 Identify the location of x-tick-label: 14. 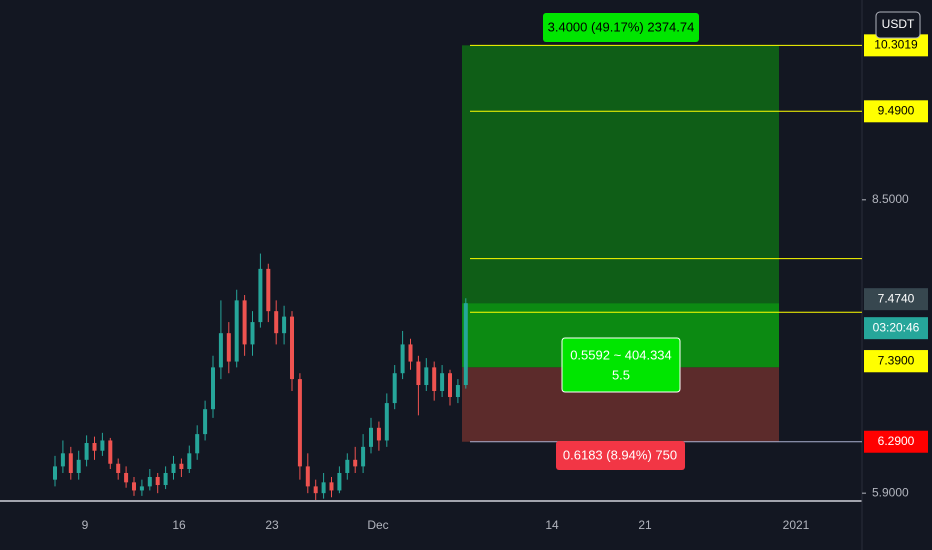
(552, 525).